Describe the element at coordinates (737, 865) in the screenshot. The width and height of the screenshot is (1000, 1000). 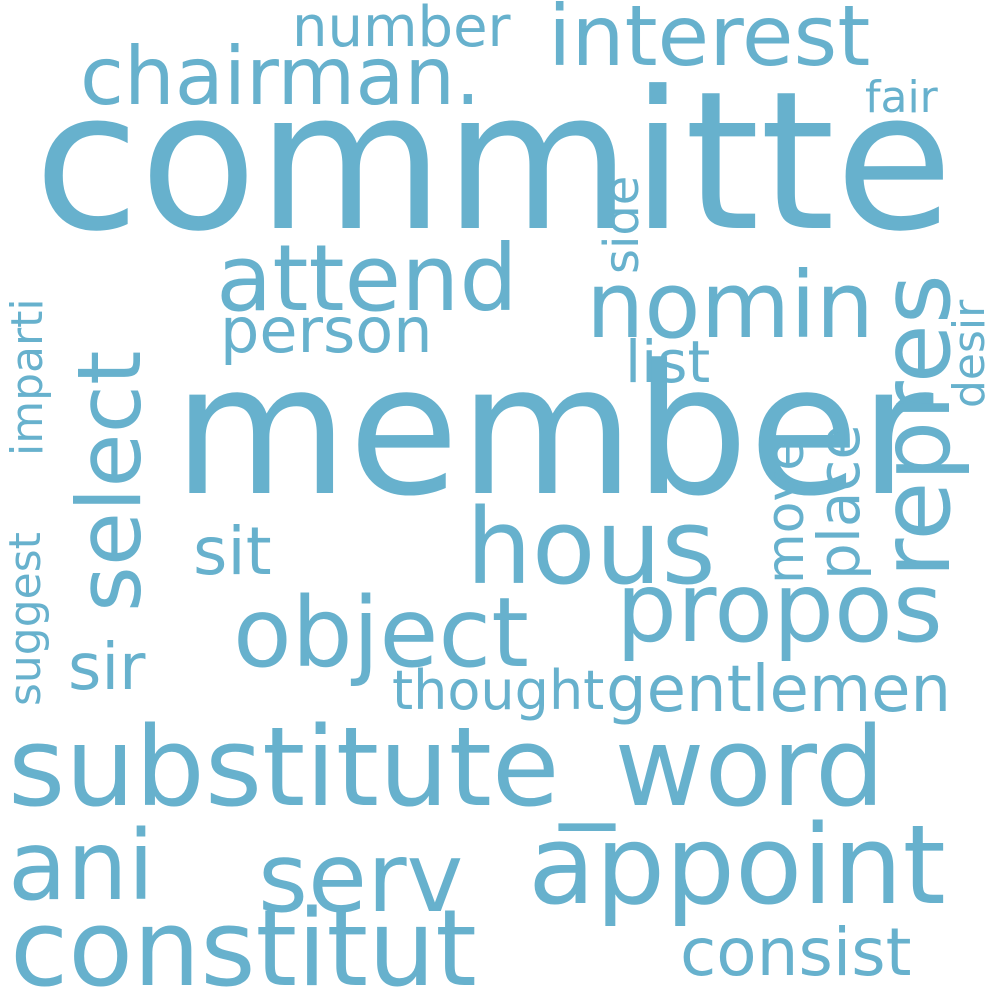
I see `word-appoint: appoint` at that location.